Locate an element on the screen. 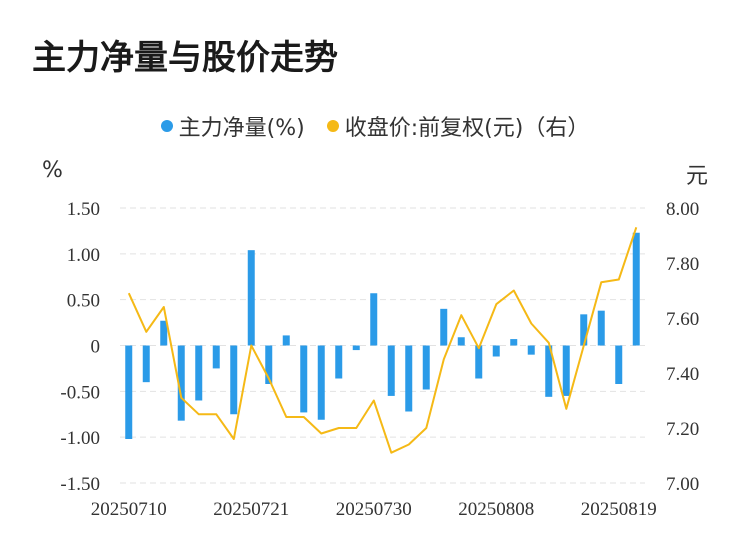 The image size is (750, 558). y-right-tick-label: 7.00 is located at coordinates (682, 484).